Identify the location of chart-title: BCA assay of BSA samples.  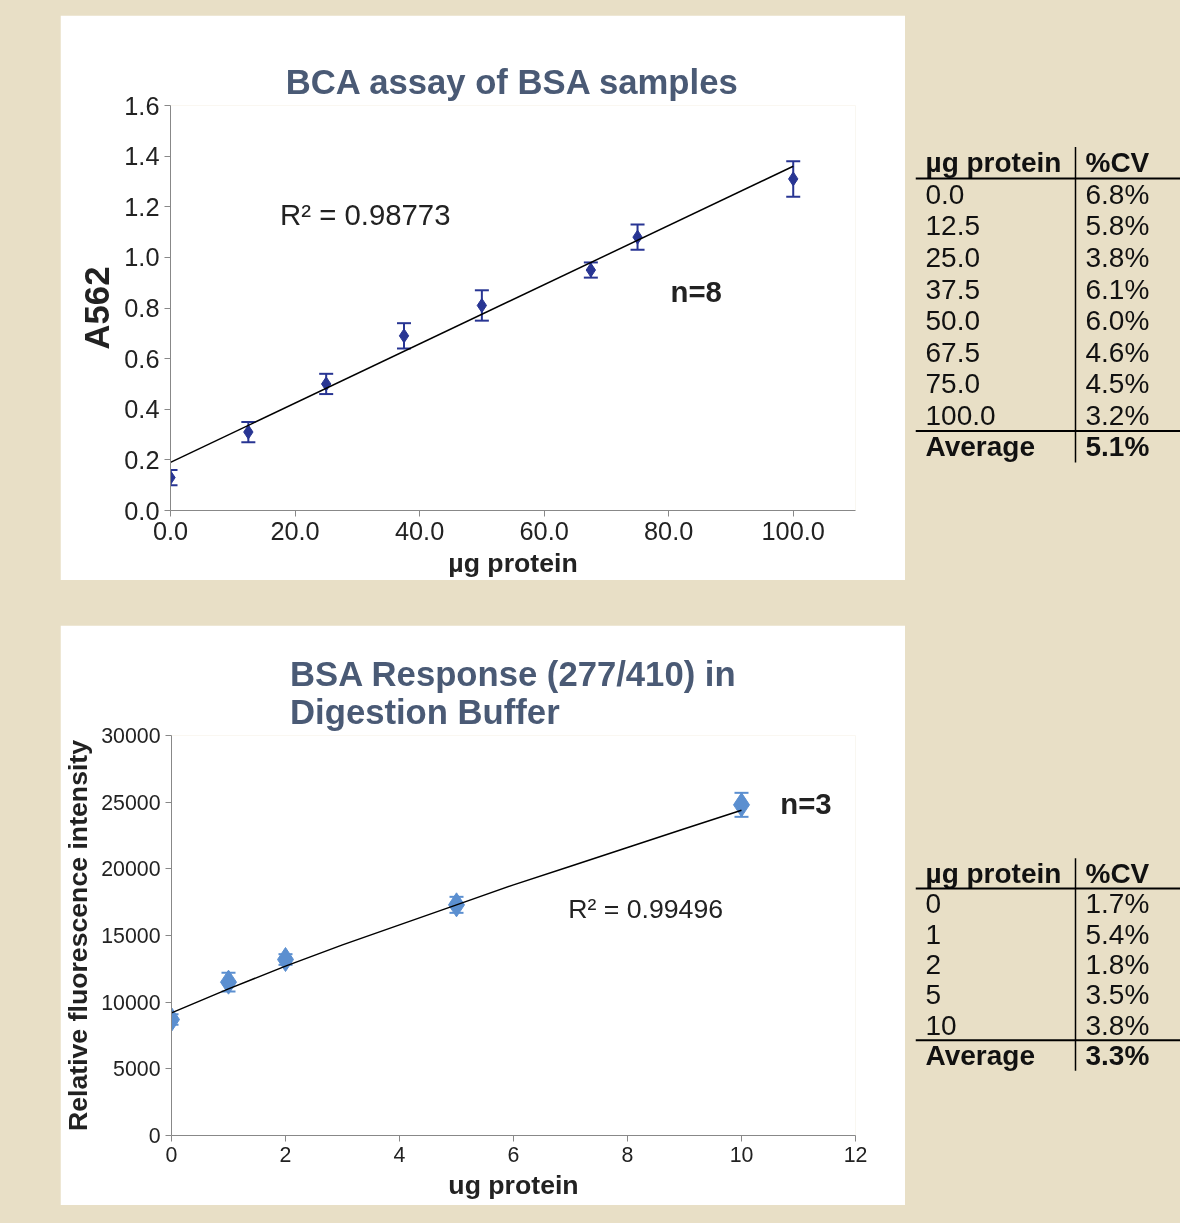
(511, 81).